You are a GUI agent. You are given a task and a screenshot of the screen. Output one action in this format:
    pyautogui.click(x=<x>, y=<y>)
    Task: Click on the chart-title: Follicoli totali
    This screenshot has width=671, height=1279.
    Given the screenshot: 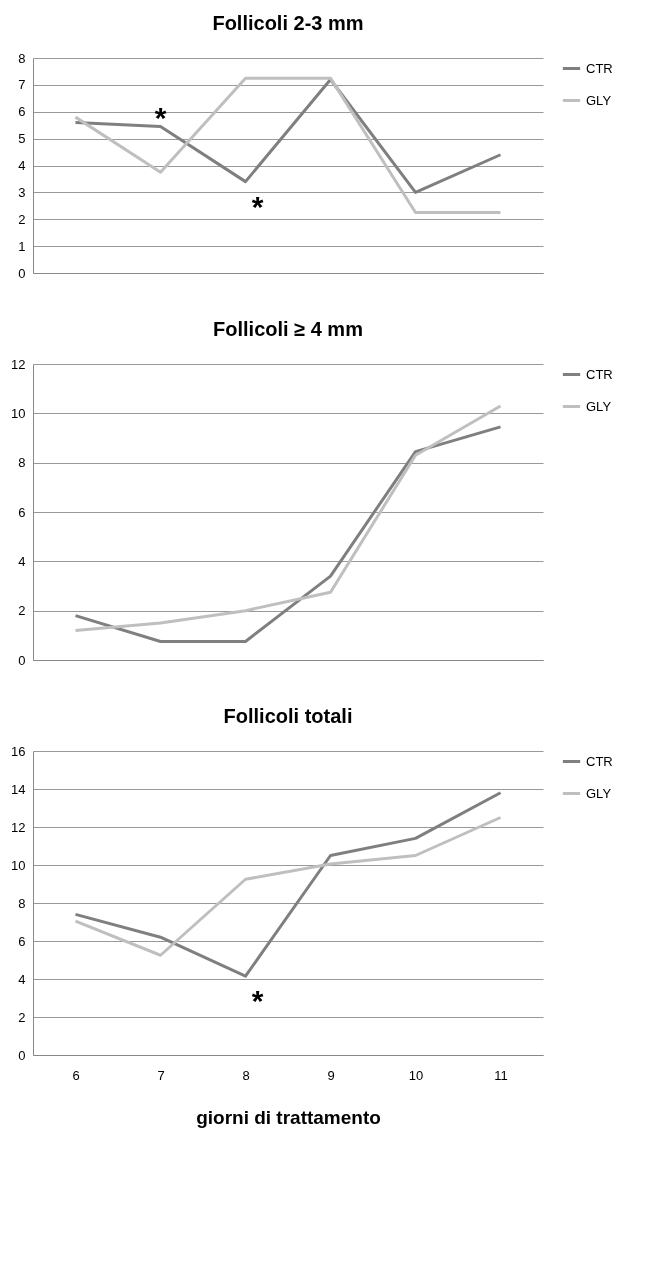 What is the action you would take?
    pyautogui.click(x=288, y=716)
    